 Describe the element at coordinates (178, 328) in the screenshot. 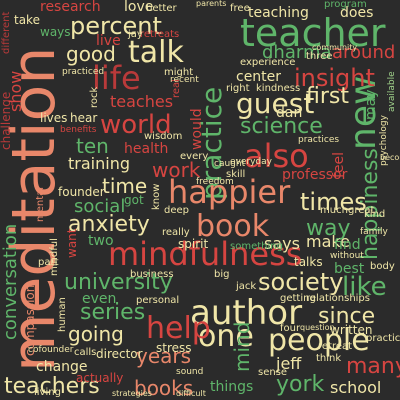

I see `word-help: help` at that location.